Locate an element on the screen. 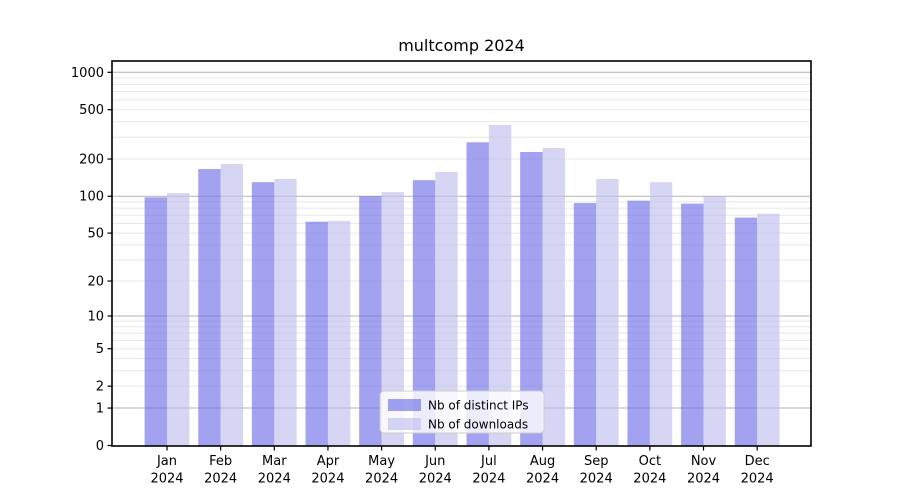 The width and height of the screenshot is (900, 500). y-tick-label: 0 is located at coordinates (100, 446).